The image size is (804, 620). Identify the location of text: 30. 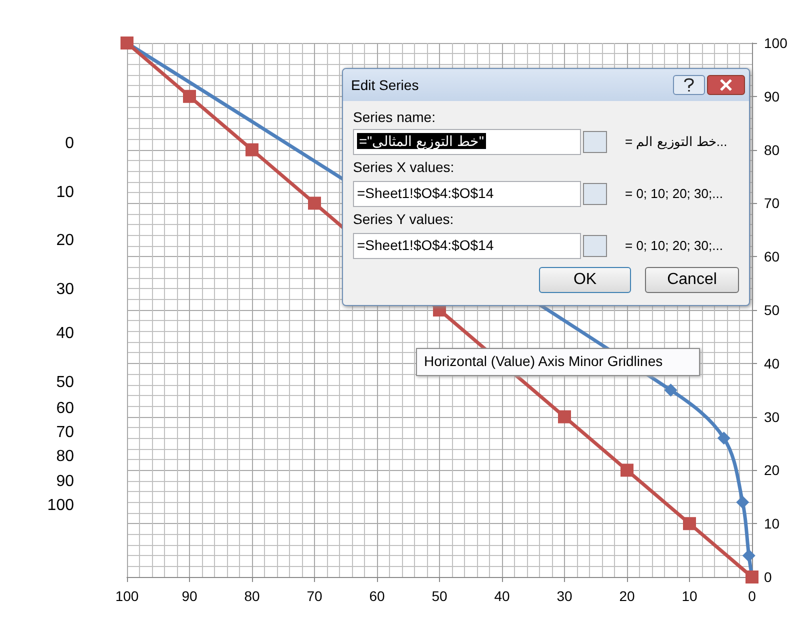
(64, 290).